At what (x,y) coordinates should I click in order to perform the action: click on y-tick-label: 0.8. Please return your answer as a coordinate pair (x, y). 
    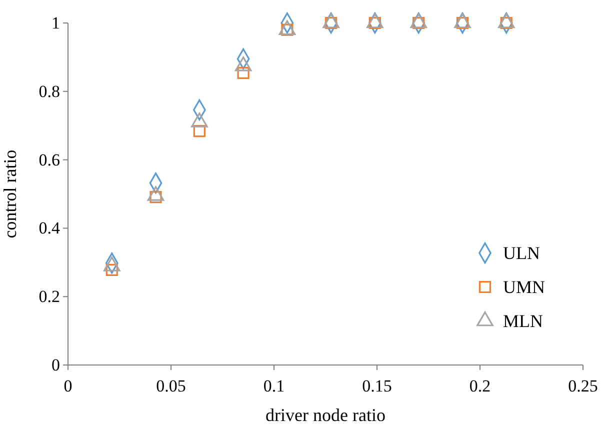
    Looking at the image, I should click on (49, 91).